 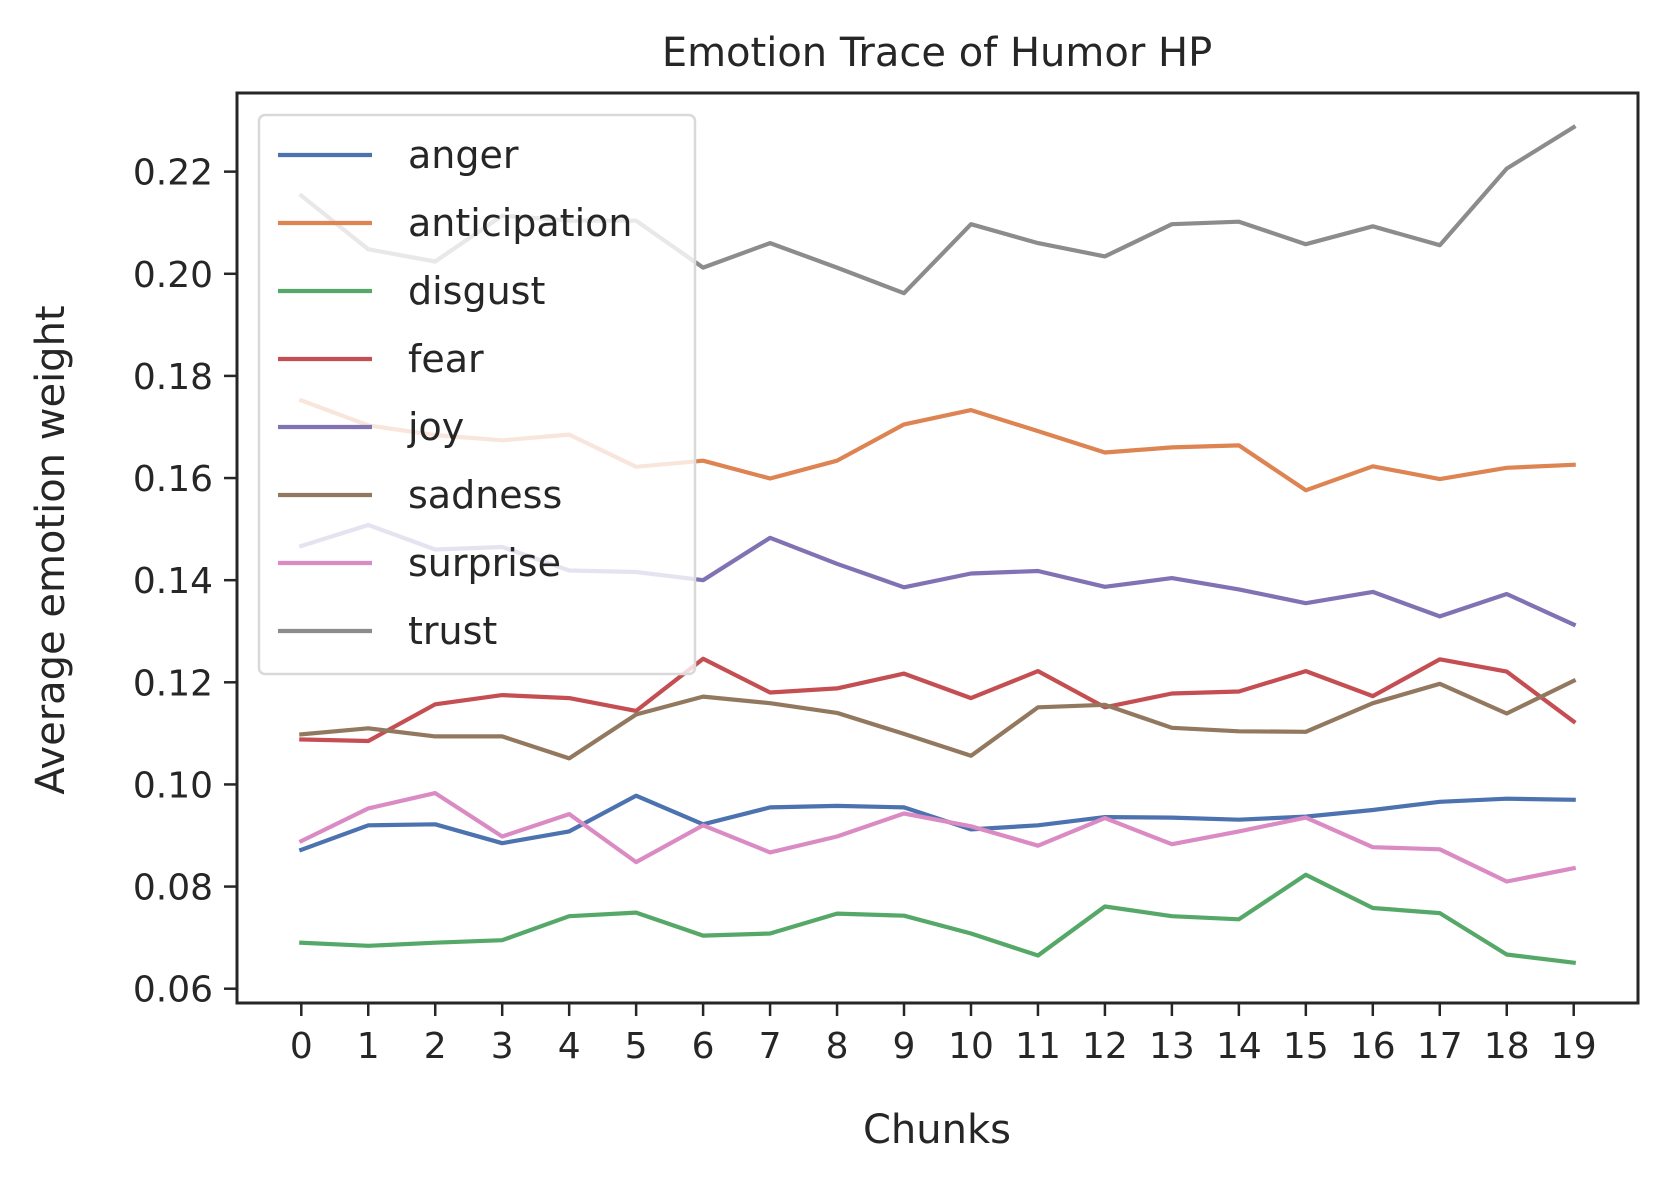 I want to click on y-axis-title: Average emotion weight, so click(x=51, y=549).